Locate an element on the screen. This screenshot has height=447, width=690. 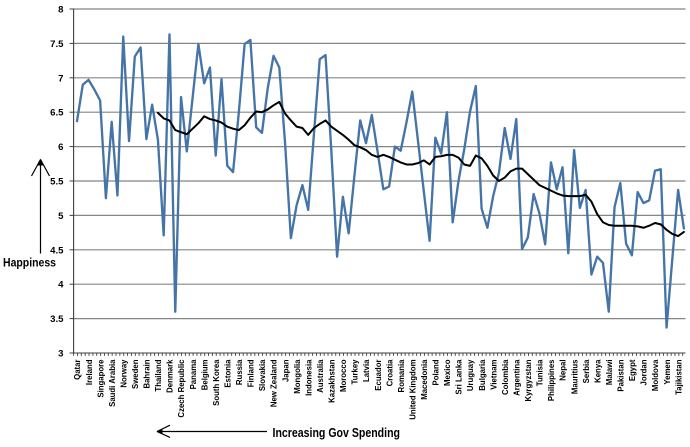
svg-text: Yemen is located at coordinates (667, 371).